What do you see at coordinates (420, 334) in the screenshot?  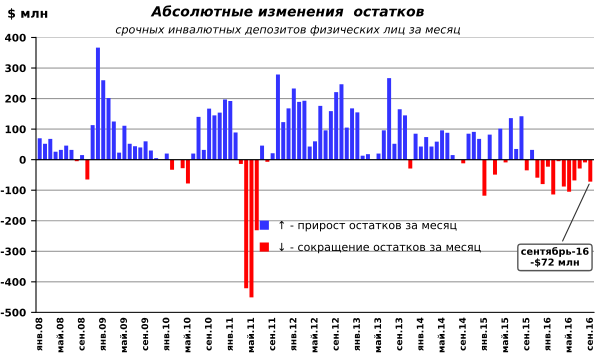 I see `x-tick-label: янв.14` at bounding box center [420, 334].